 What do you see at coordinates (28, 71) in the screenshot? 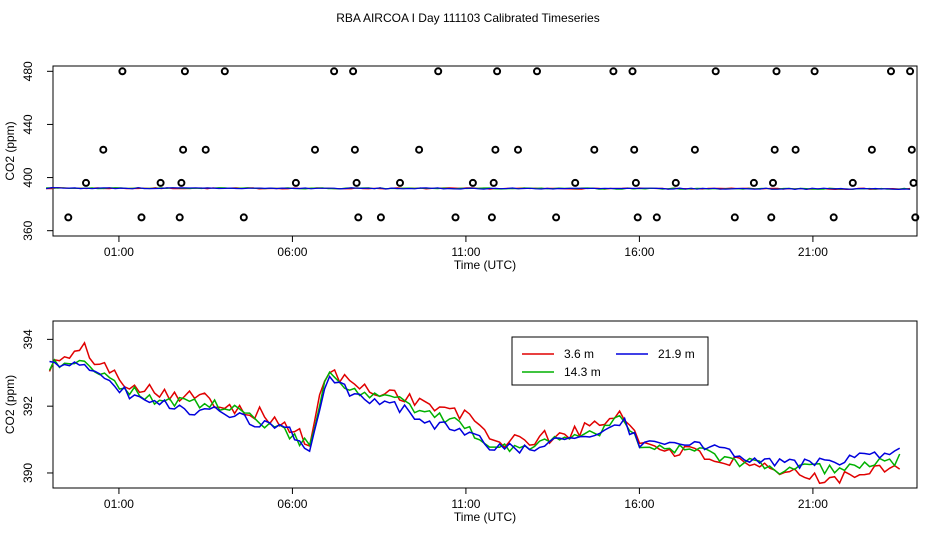
I see `y-tick-label: 480` at bounding box center [28, 71].